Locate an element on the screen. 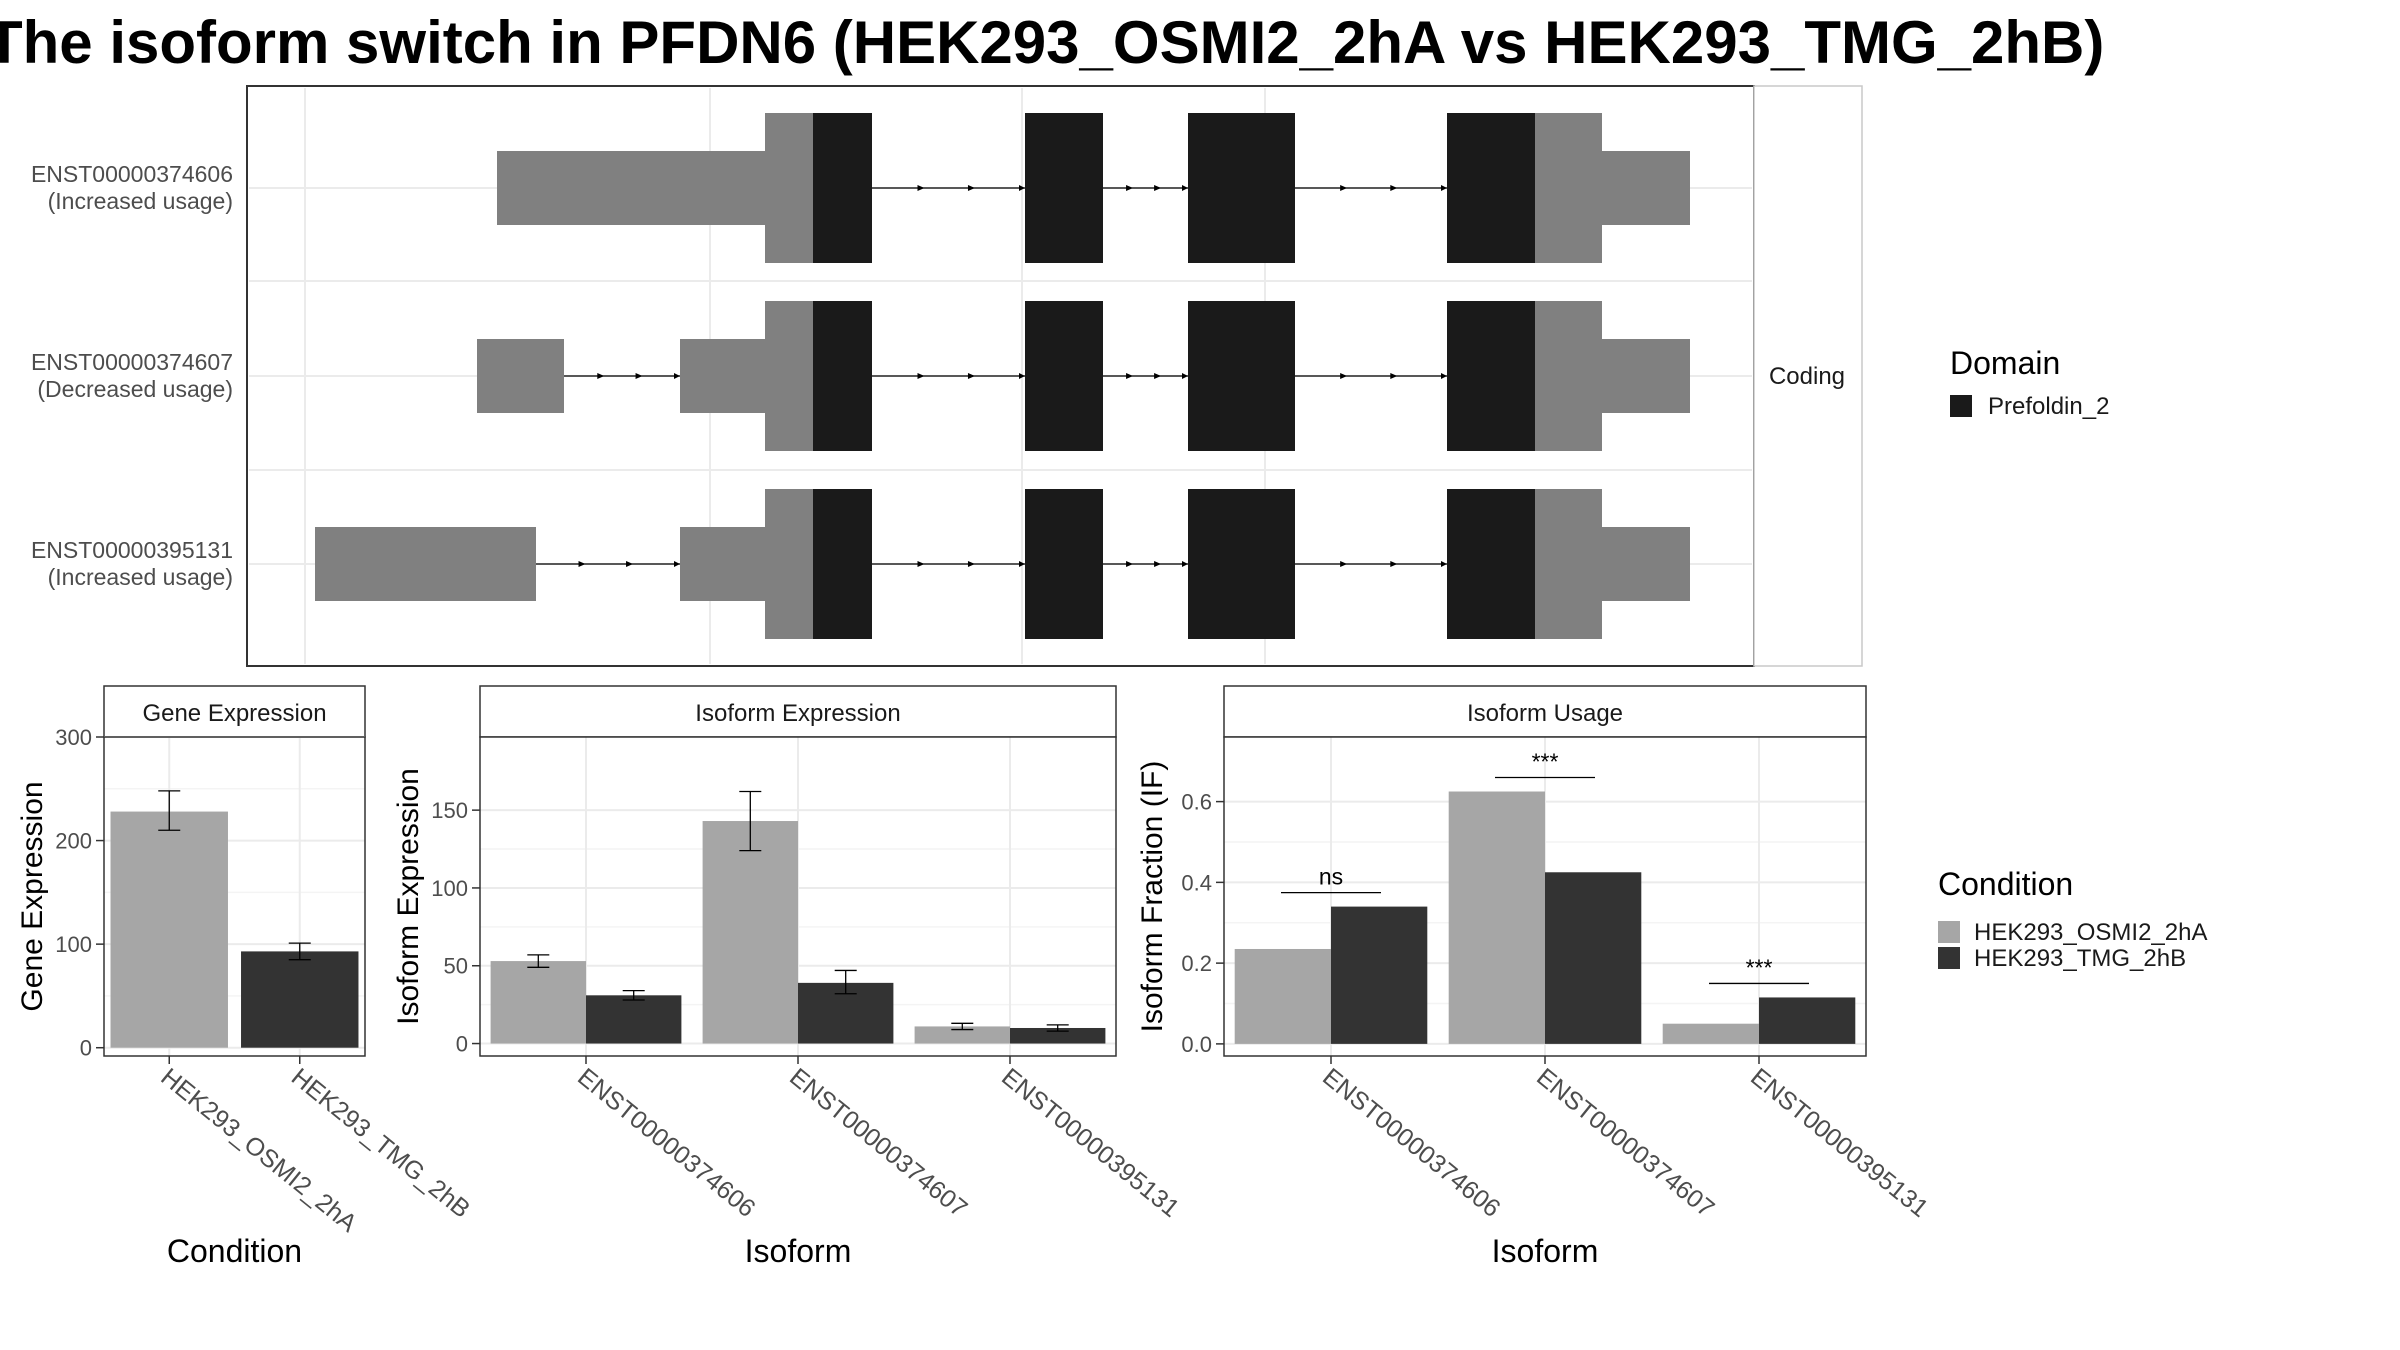 Image resolution: width=2400 pixels, height=1350 pixels. y-tick-label: 0.2 is located at coordinates (1196, 963).